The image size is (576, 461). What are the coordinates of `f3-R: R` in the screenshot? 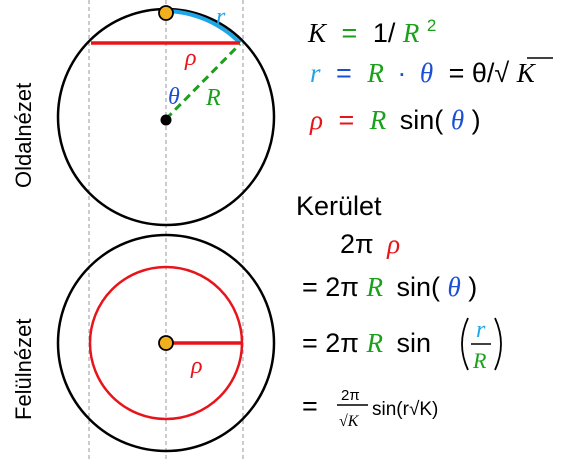 It's located at (378, 120).